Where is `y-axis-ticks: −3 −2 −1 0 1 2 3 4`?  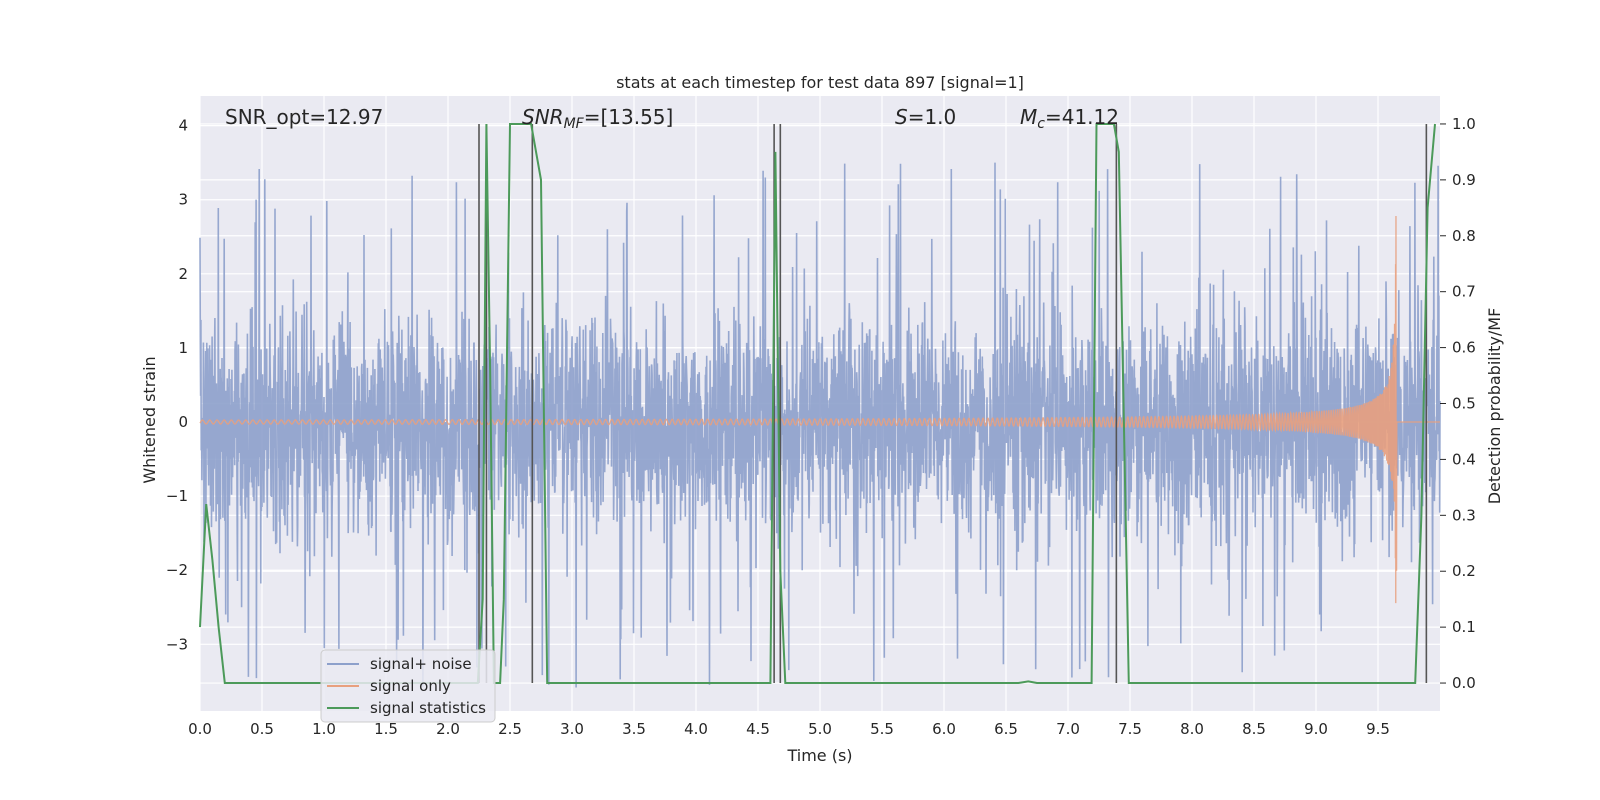 y-axis-ticks: −3 −2 −1 0 1 2 3 4 is located at coordinates (177, 385).